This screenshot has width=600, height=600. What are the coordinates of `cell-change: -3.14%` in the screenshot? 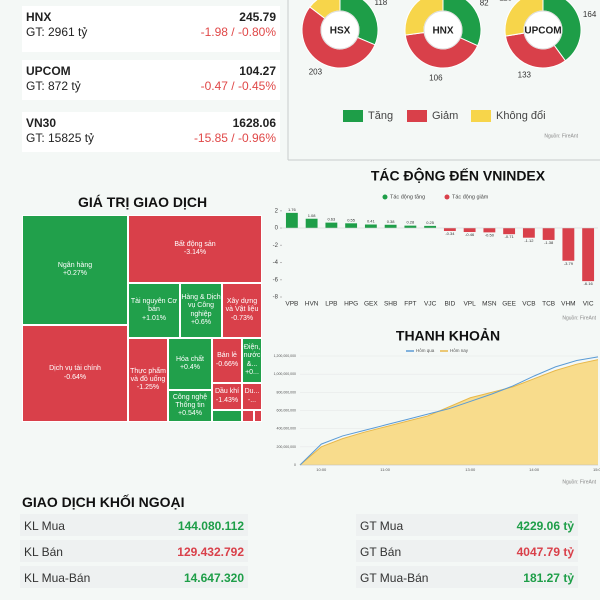 It's located at (195, 252).